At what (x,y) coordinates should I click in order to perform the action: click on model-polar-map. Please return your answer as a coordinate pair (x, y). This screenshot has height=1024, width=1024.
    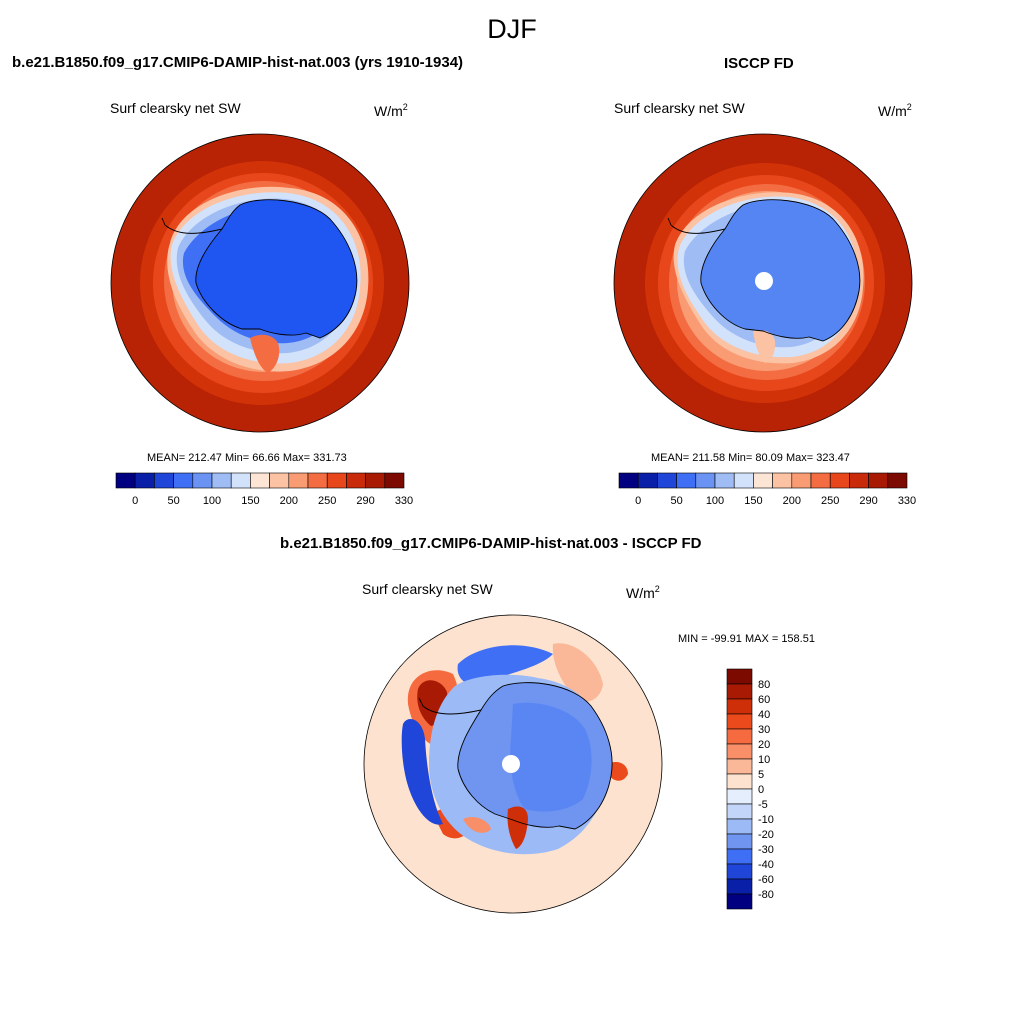
    Looking at the image, I should click on (260, 283).